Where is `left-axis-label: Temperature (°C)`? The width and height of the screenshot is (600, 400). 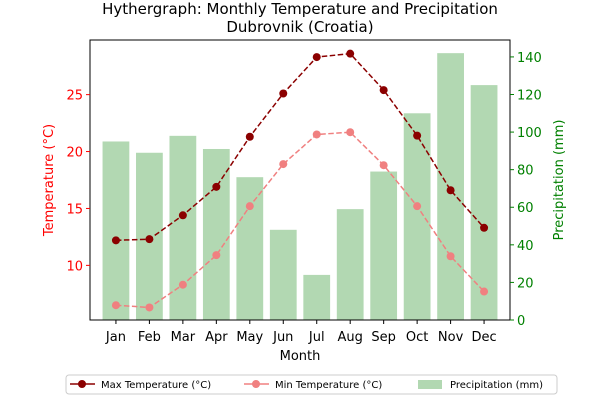 left-axis-label: Temperature (°C) is located at coordinates (49, 180).